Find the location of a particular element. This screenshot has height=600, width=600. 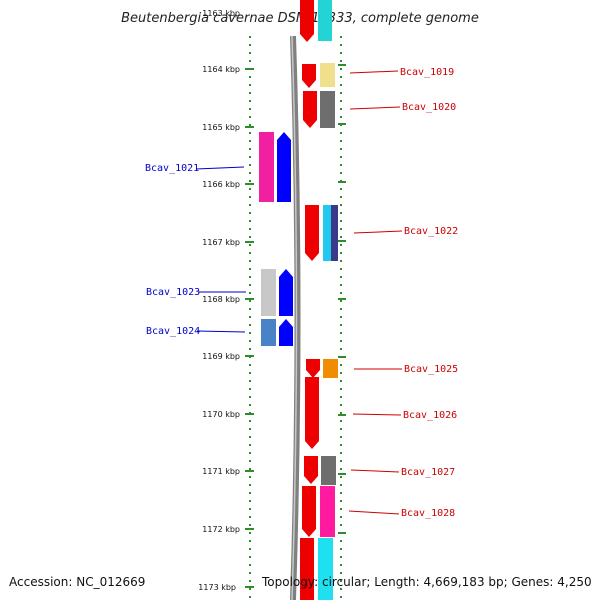

tick-label-1171: 1171 kbp is located at coordinates (221, 471).